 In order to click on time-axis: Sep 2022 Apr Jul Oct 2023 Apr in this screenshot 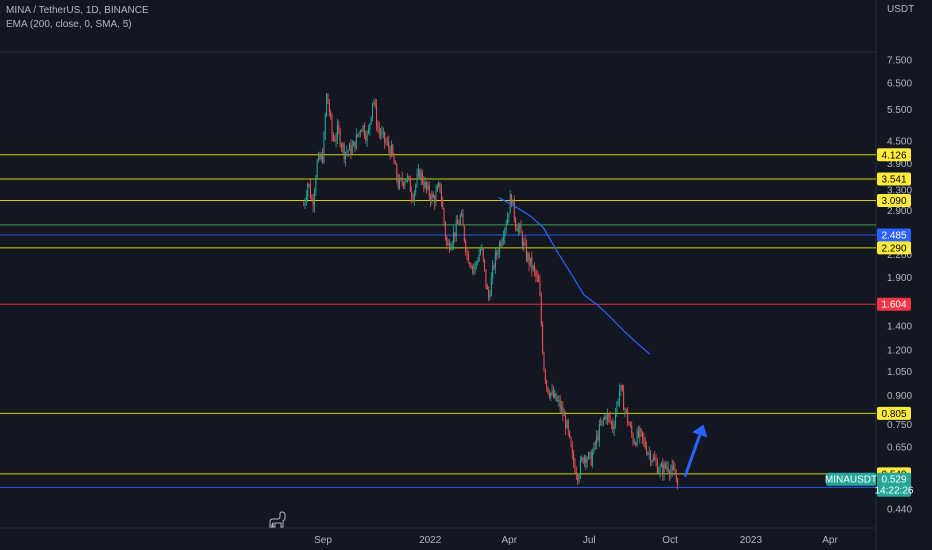, I will do `click(576, 540)`.